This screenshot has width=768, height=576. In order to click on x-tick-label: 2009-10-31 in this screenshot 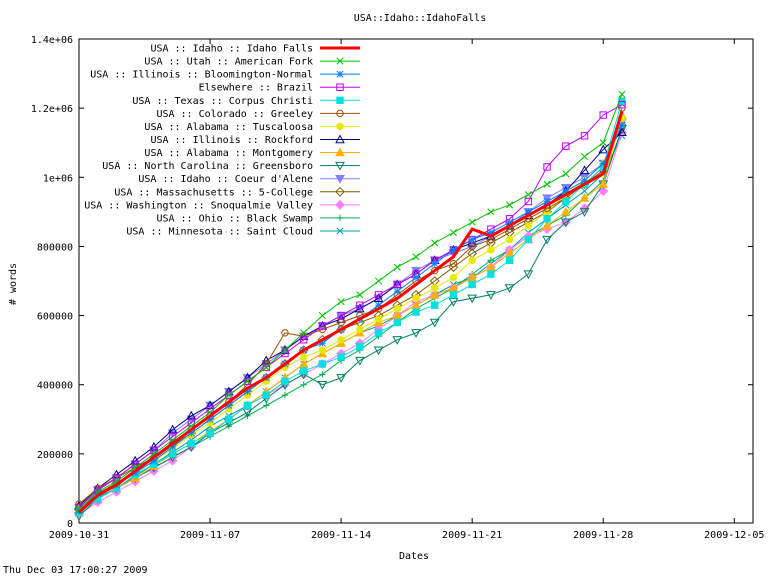, I will do `click(79, 535)`.